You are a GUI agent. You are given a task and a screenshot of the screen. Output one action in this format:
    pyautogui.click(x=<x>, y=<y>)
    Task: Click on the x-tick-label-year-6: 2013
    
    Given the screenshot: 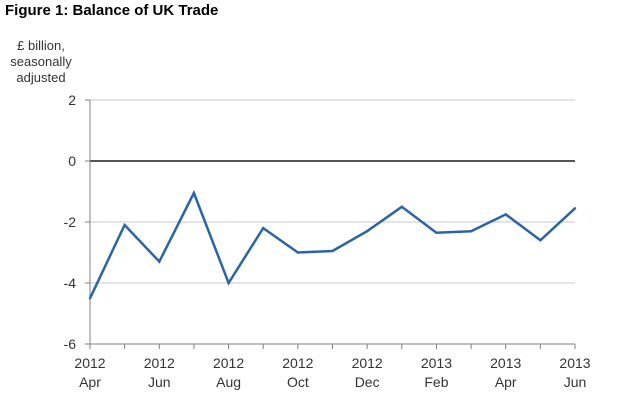 What is the action you would take?
    pyautogui.click(x=505, y=363)
    